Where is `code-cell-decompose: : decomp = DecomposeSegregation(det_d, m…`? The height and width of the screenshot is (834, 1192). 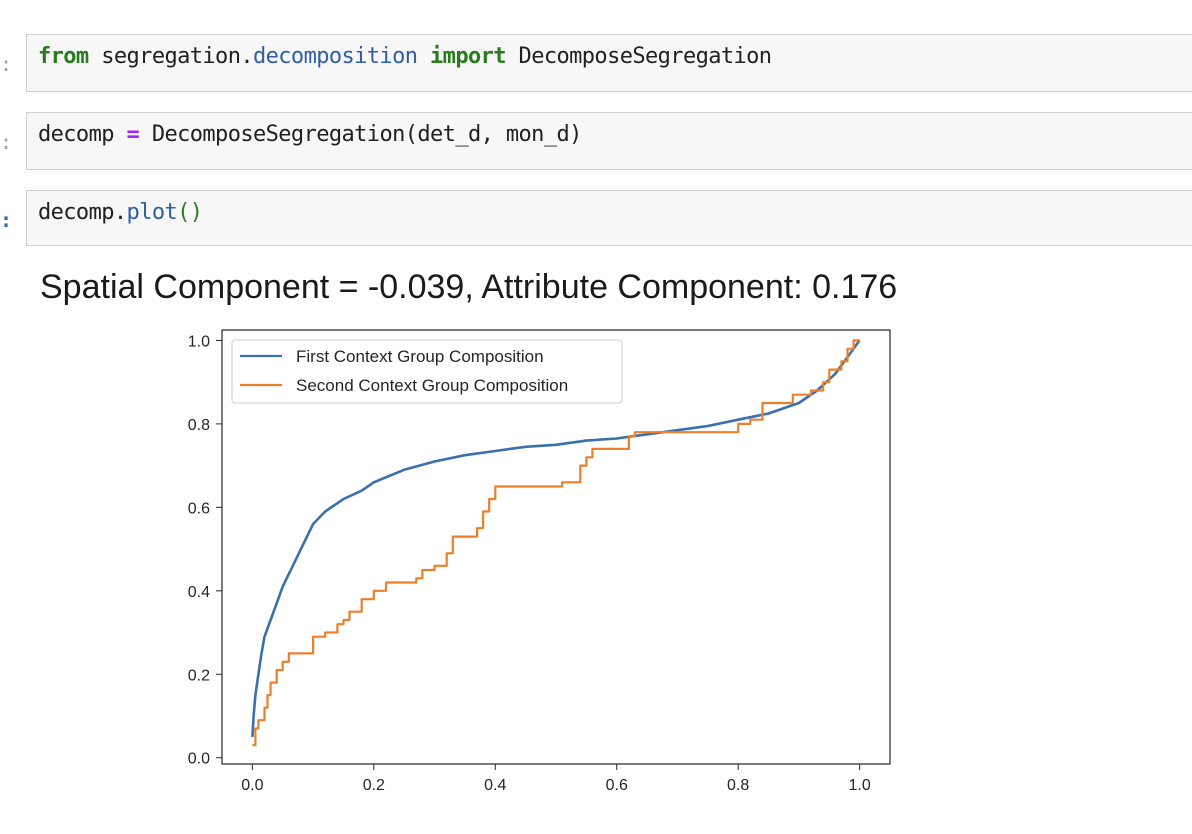 code-cell-decompose: : decomp = DecomposeSegregation(det_d, m… is located at coordinates (596, 141).